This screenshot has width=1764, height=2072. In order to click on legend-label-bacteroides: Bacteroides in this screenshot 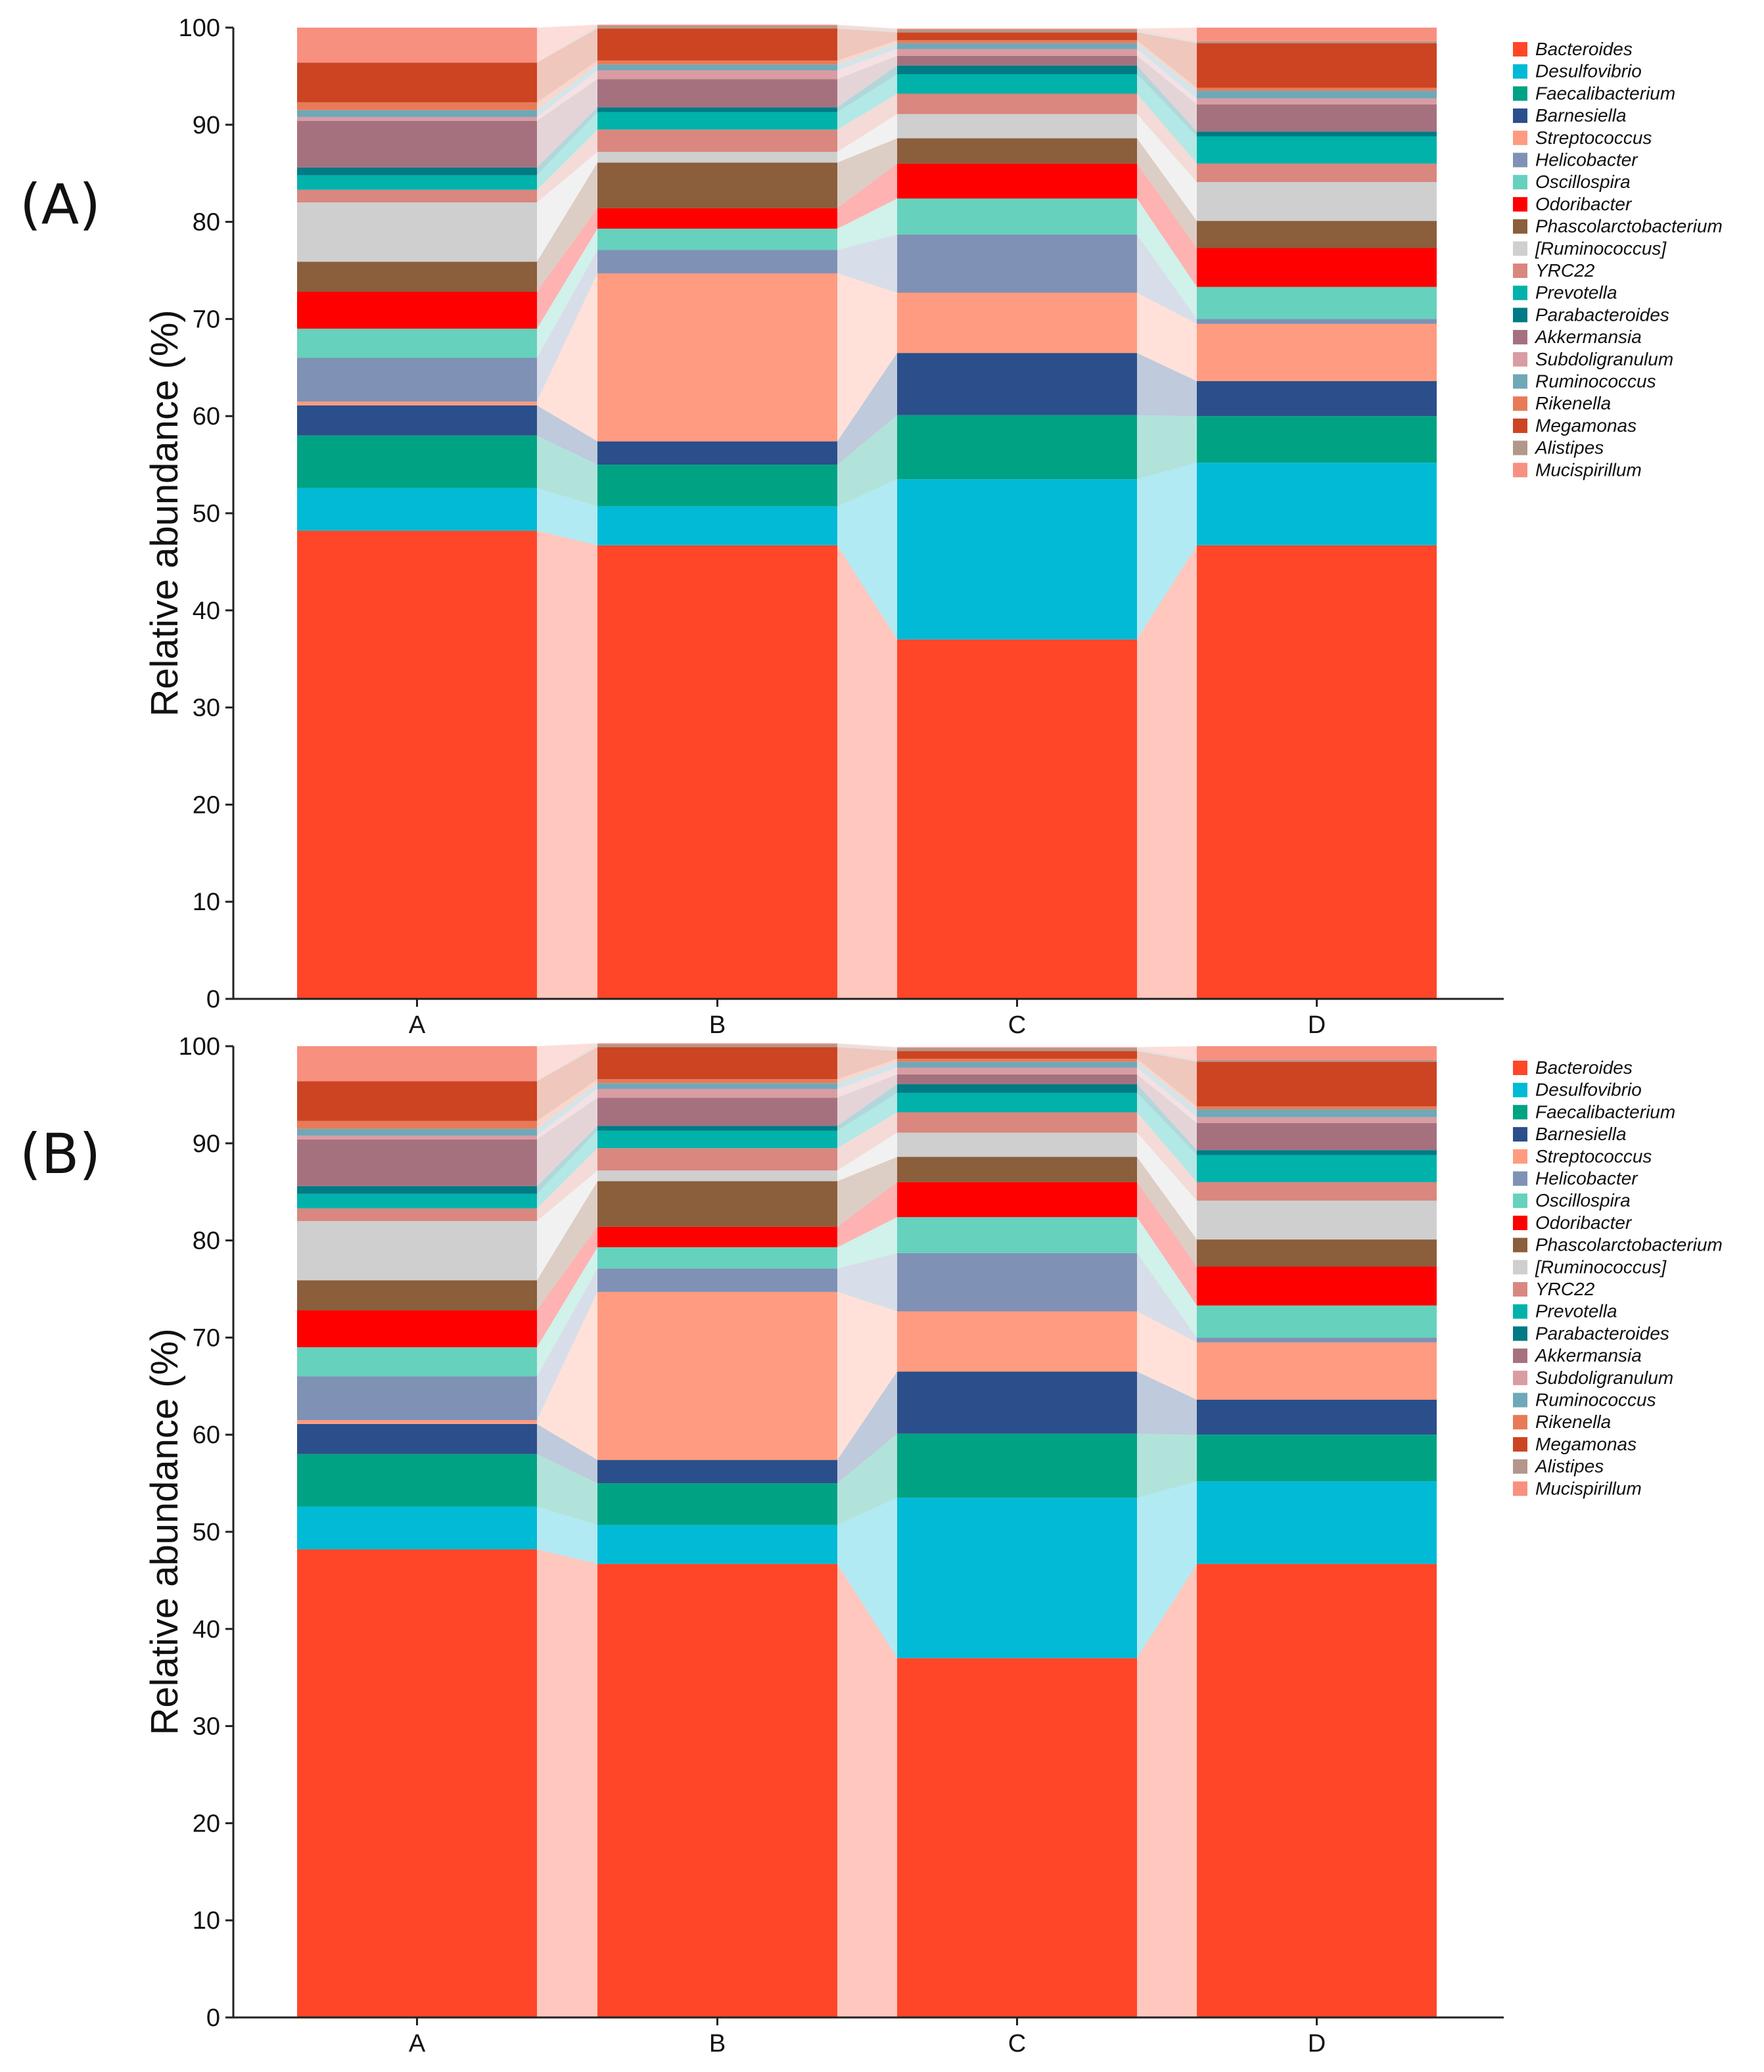, I will do `click(1584, 1067)`.